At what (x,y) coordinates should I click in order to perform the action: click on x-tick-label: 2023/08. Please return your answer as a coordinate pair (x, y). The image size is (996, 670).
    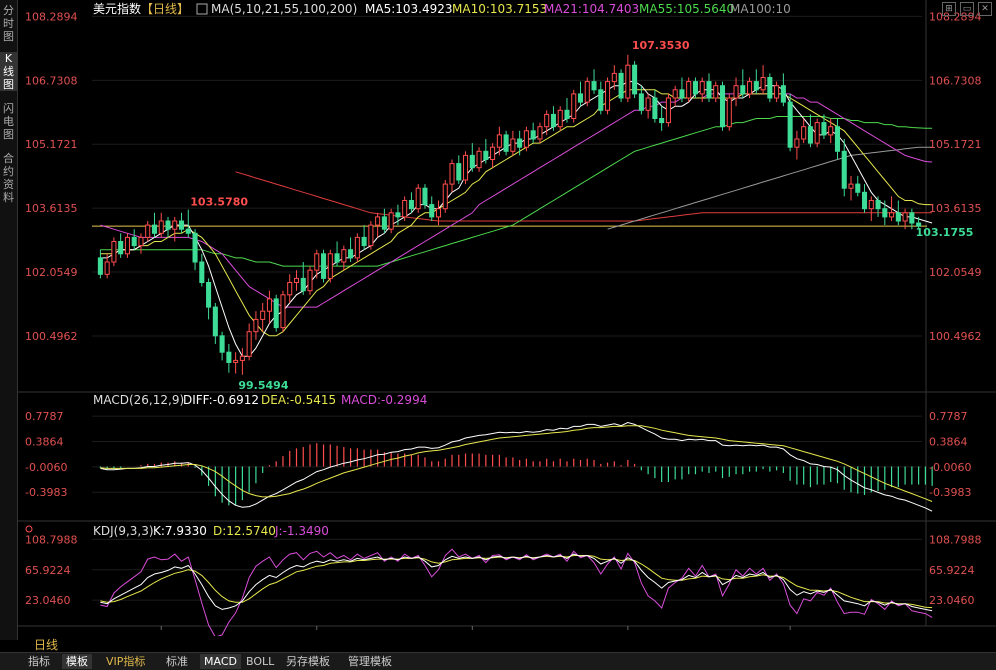
    Looking at the image, I should click on (316, 635).